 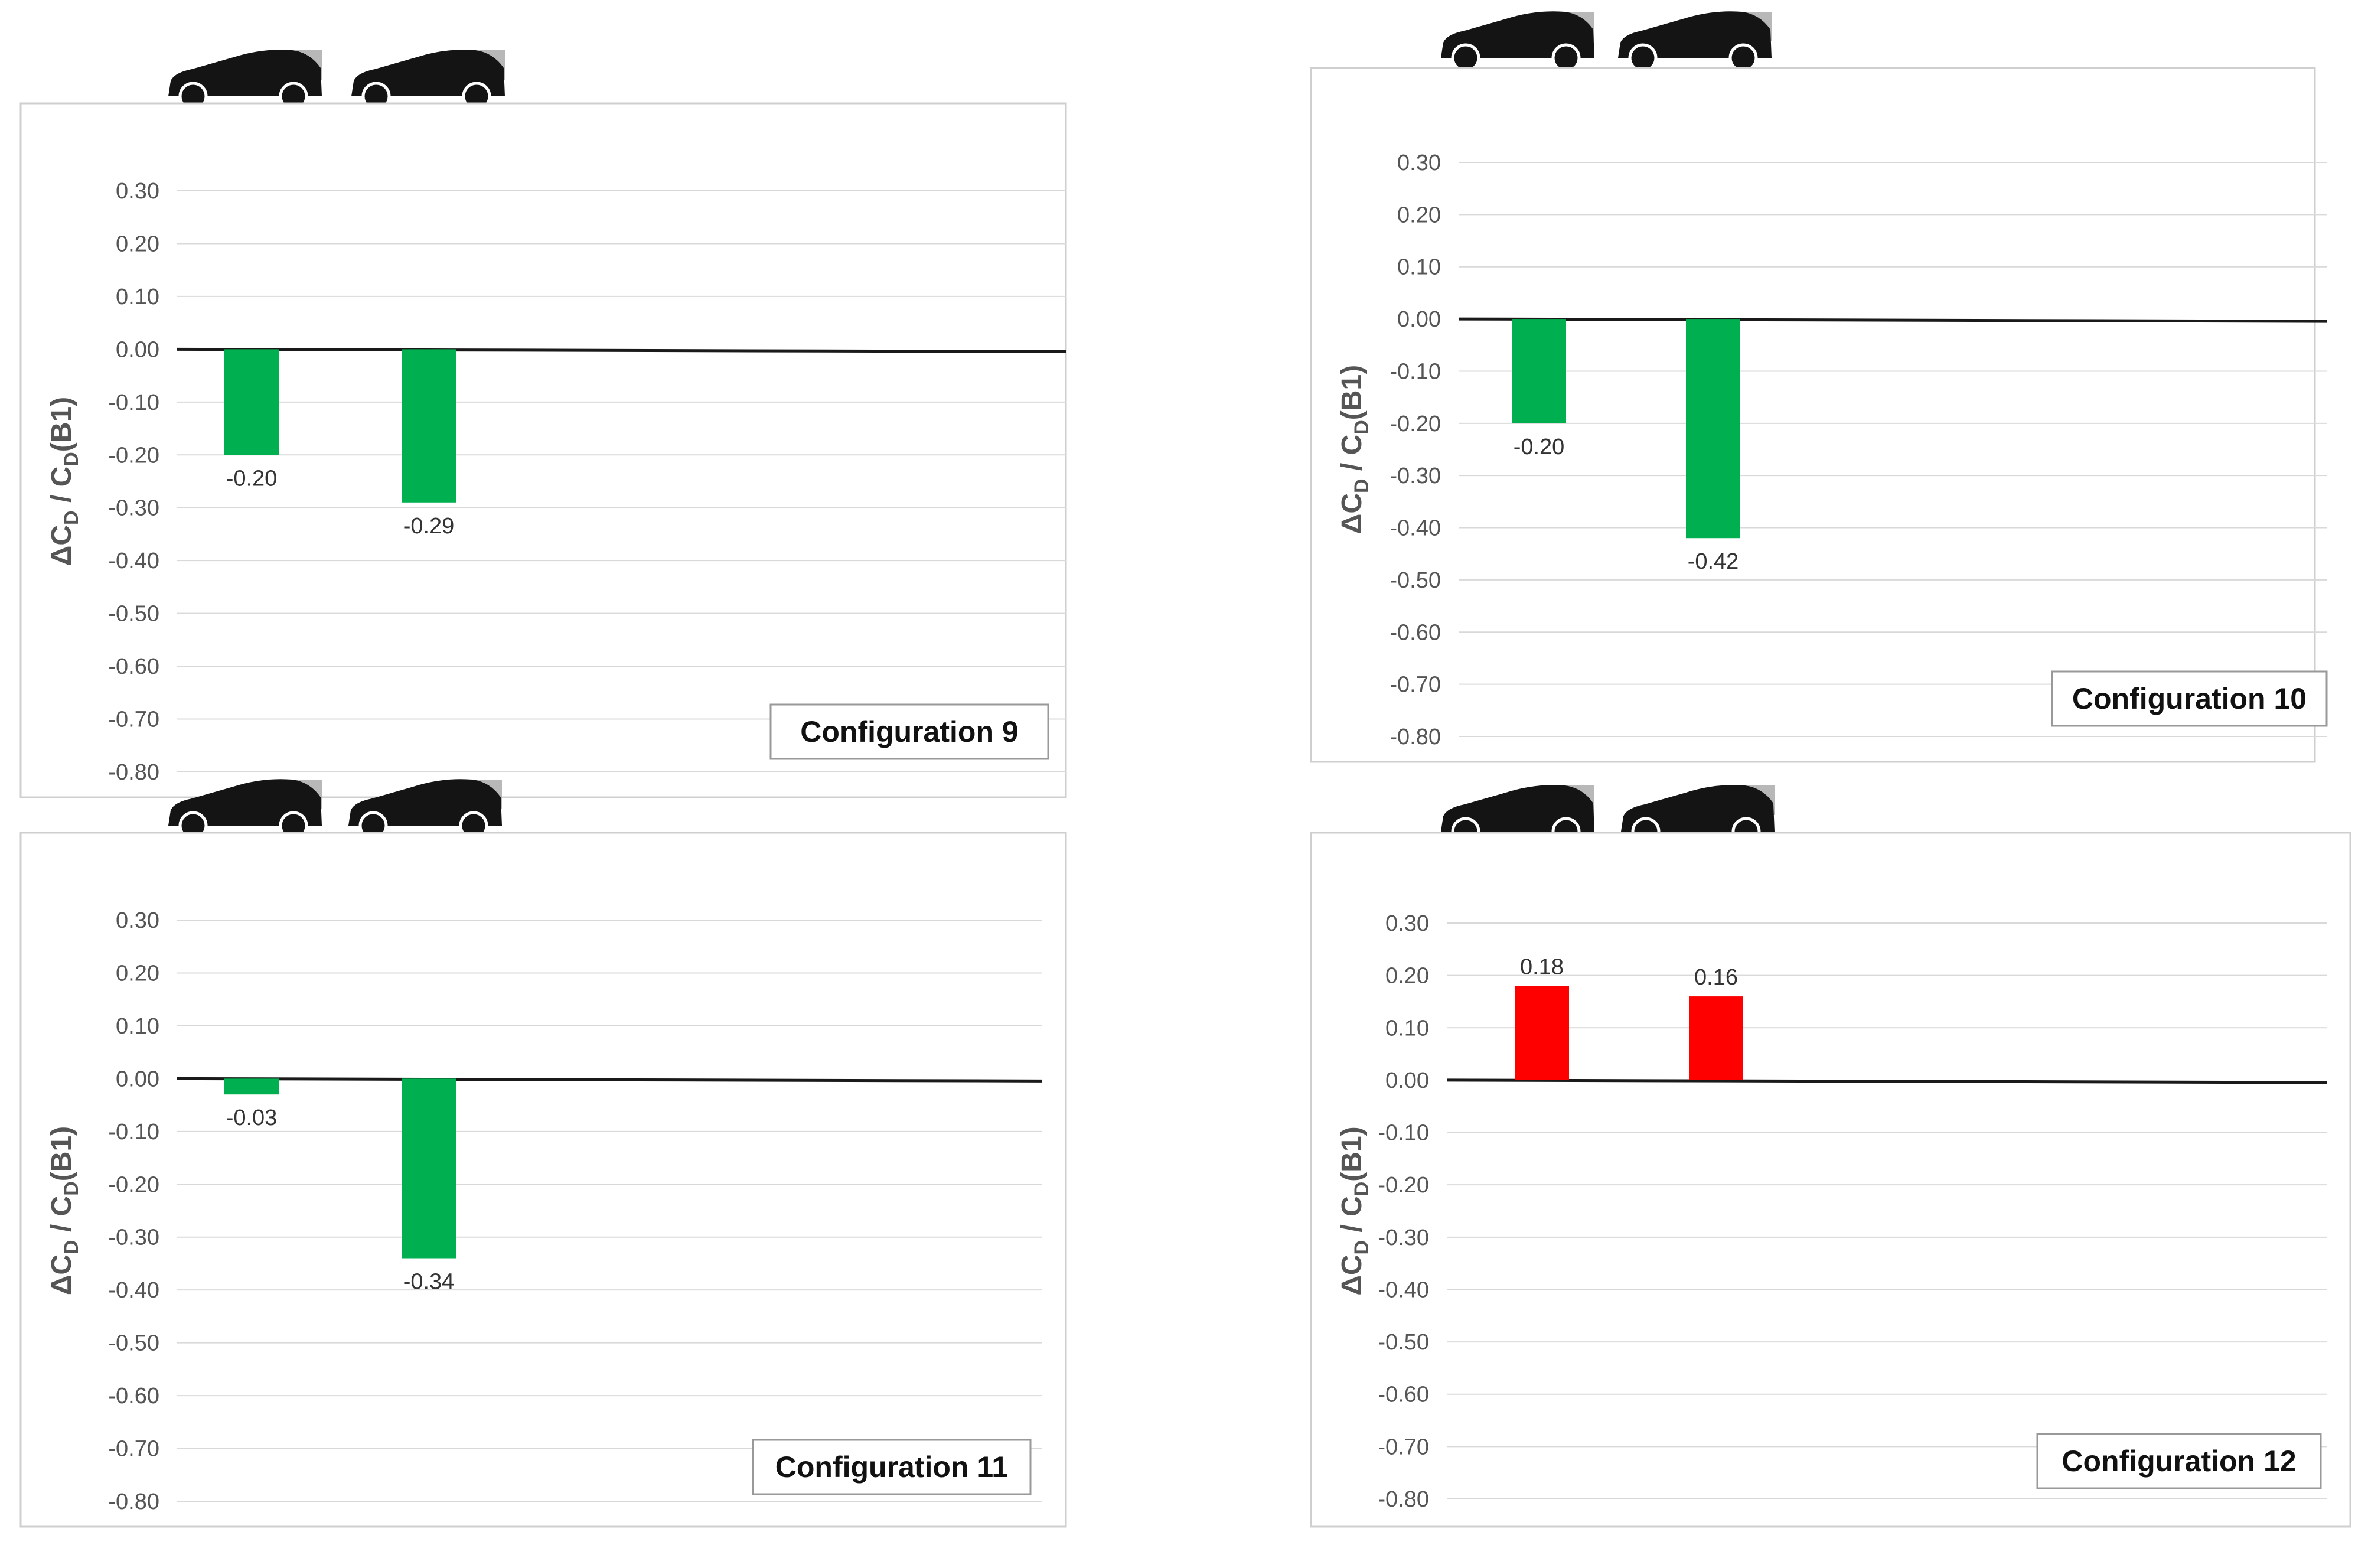 I want to click on data-label: 0.18, so click(x=1542, y=966).